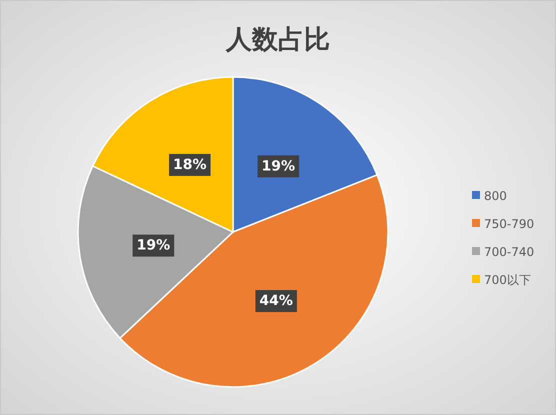  What do you see at coordinates (509, 252) in the screenshot?
I see `legend-label: 700-740` at bounding box center [509, 252].